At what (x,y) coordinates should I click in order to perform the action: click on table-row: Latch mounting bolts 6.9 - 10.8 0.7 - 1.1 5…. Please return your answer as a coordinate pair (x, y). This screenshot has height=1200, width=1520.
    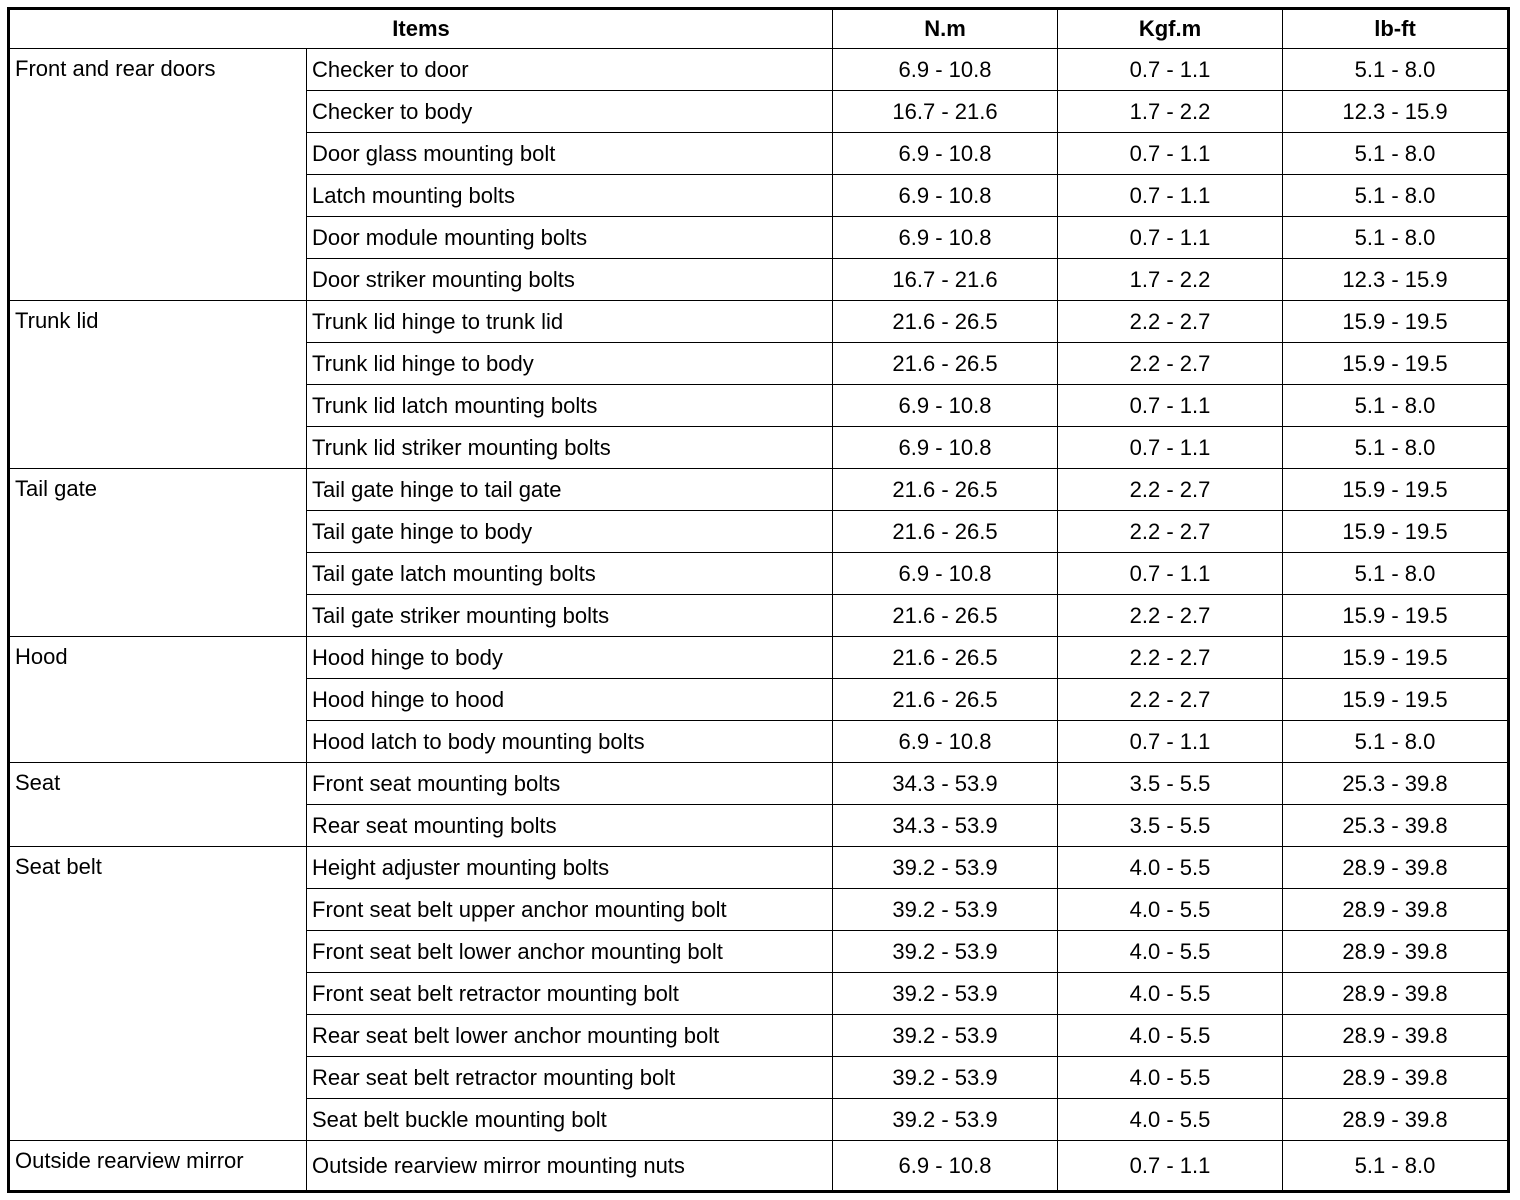
    Looking at the image, I should click on (759, 196).